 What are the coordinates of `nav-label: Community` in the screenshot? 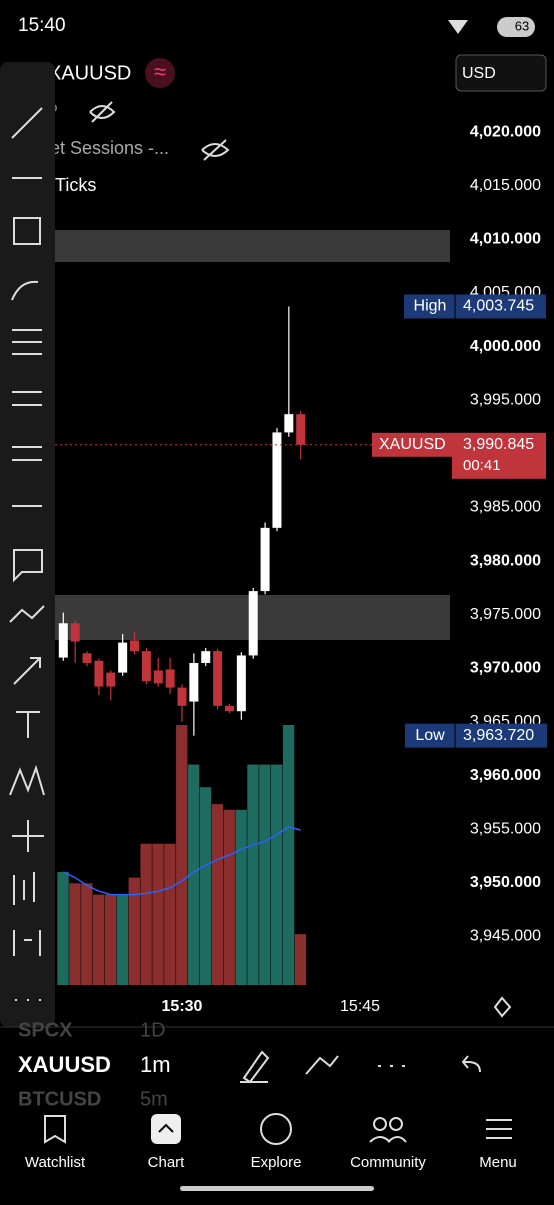 It's located at (388, 1162).